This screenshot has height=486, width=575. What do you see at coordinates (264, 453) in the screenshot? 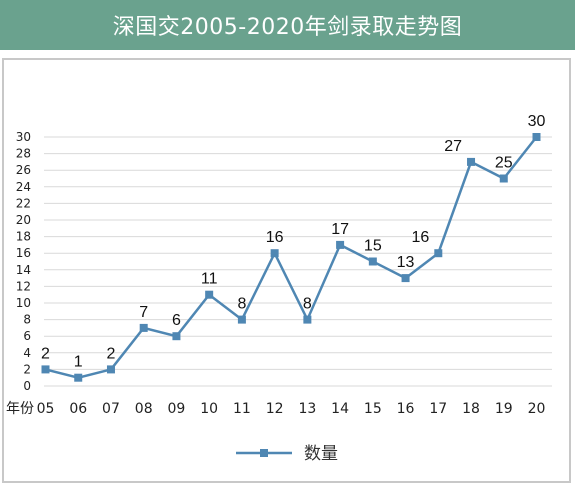
I see `legend-marker-swatch` at bounding box center [264, 453].